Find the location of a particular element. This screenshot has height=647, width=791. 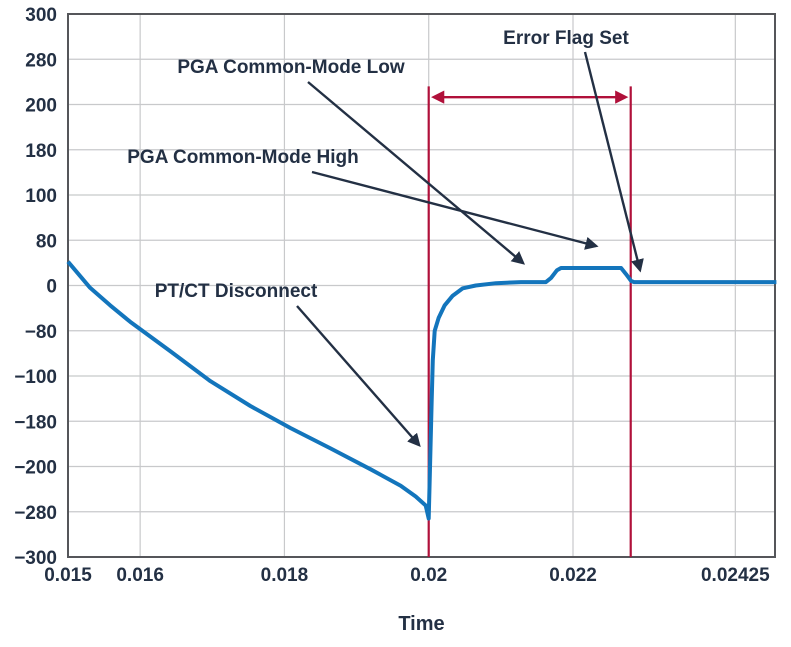

y-tick-label: −200 is located at coordinates (35, 468).